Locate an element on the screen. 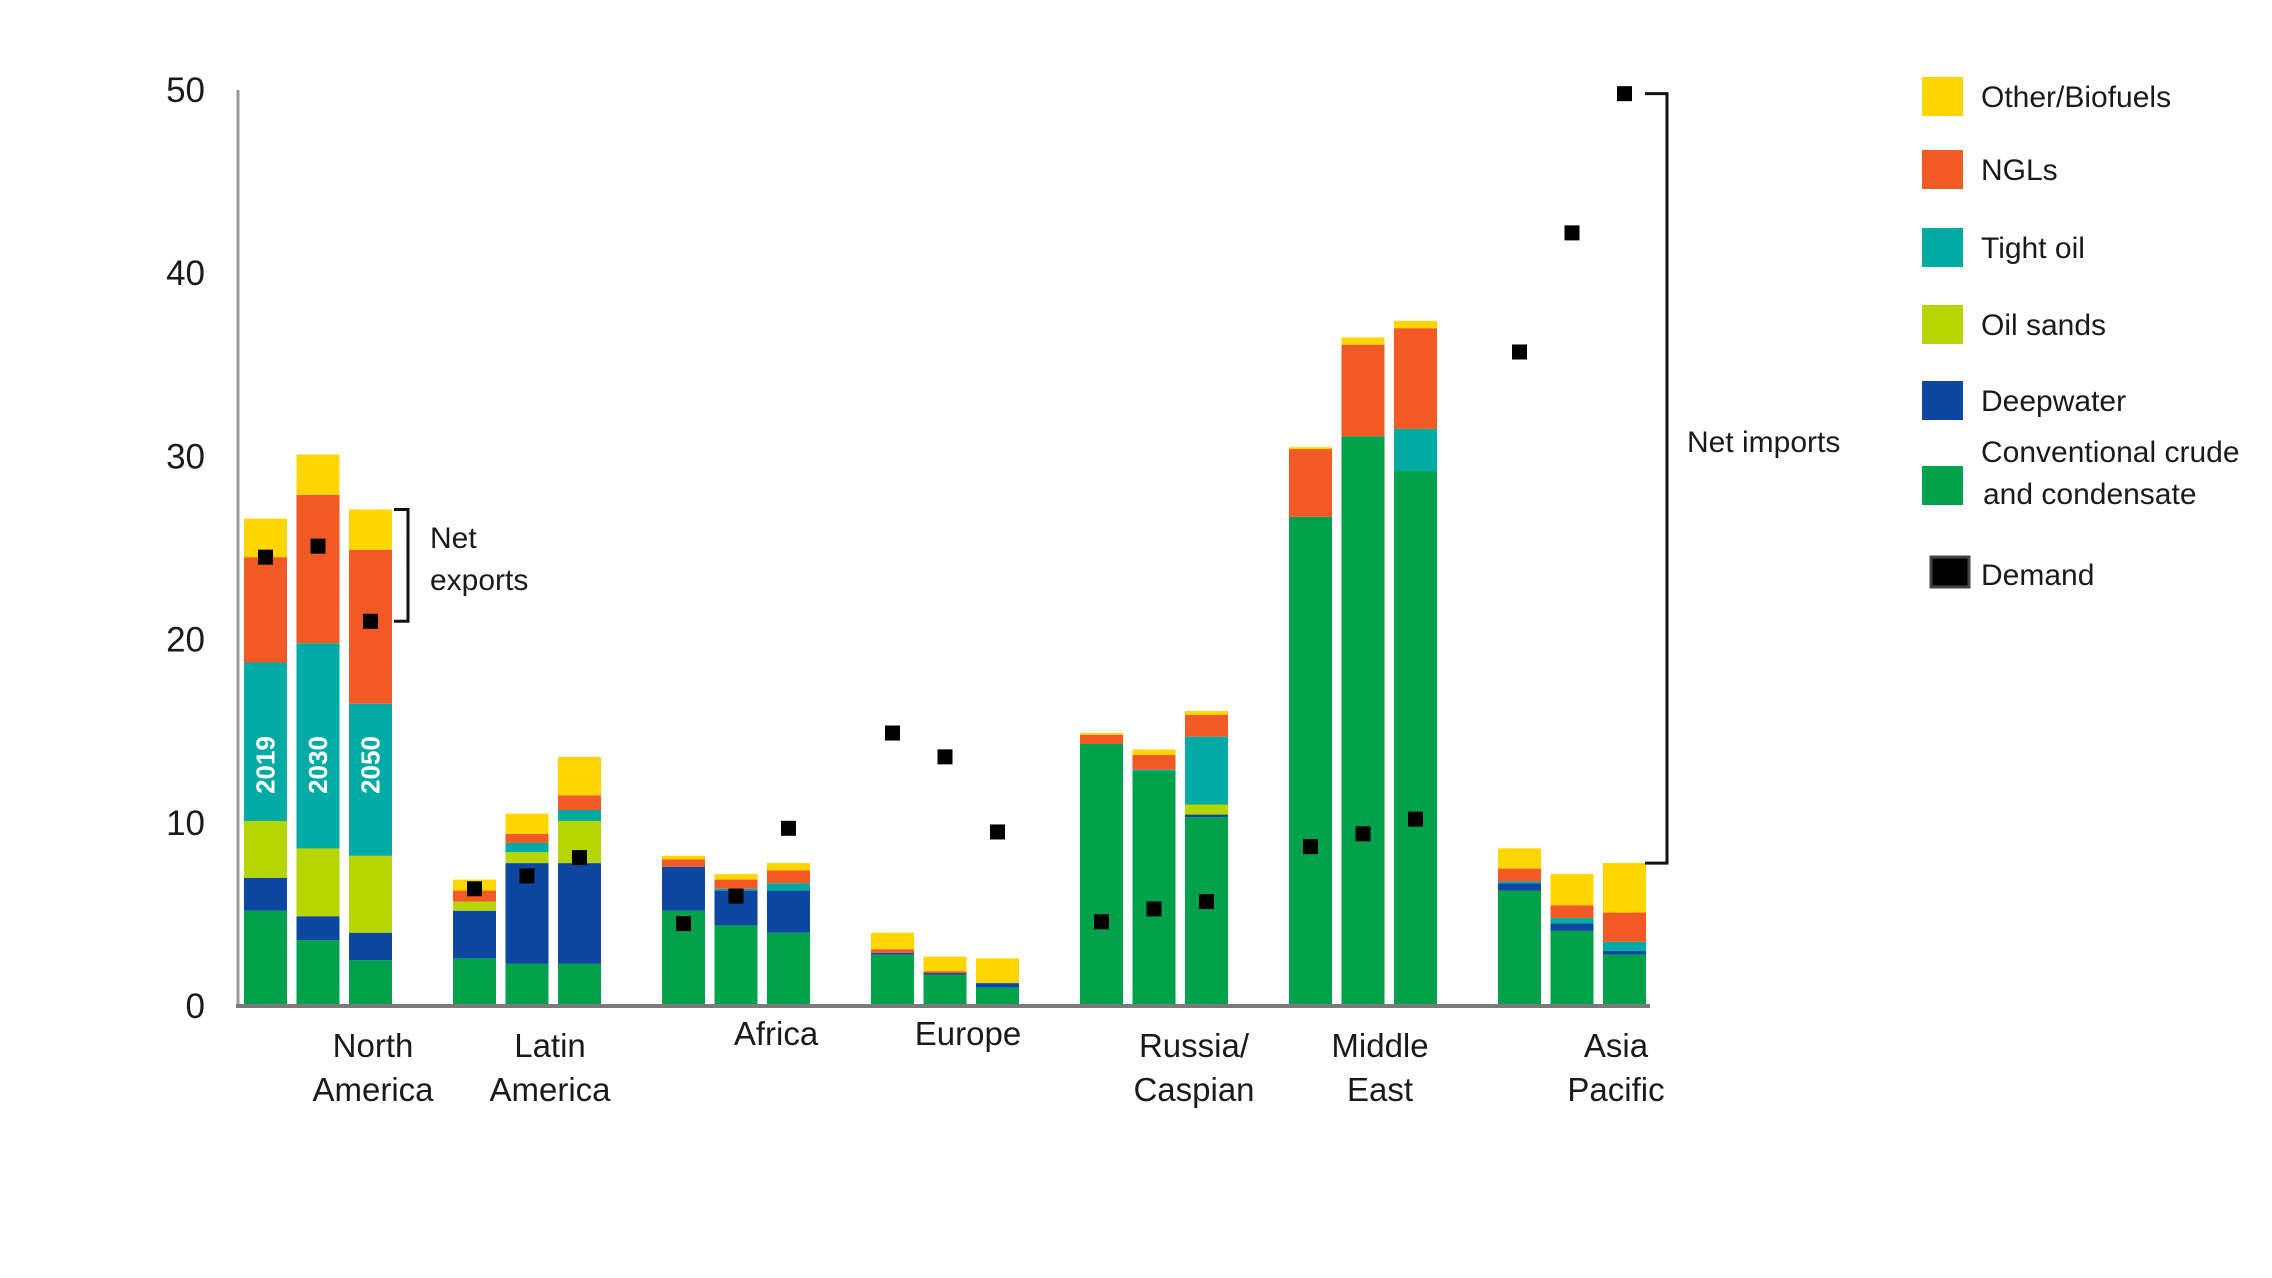 This screenshot has width=2272, height=1278. bar-segment-north-america-2030-oil-sands is located at coordinates (318, 882).